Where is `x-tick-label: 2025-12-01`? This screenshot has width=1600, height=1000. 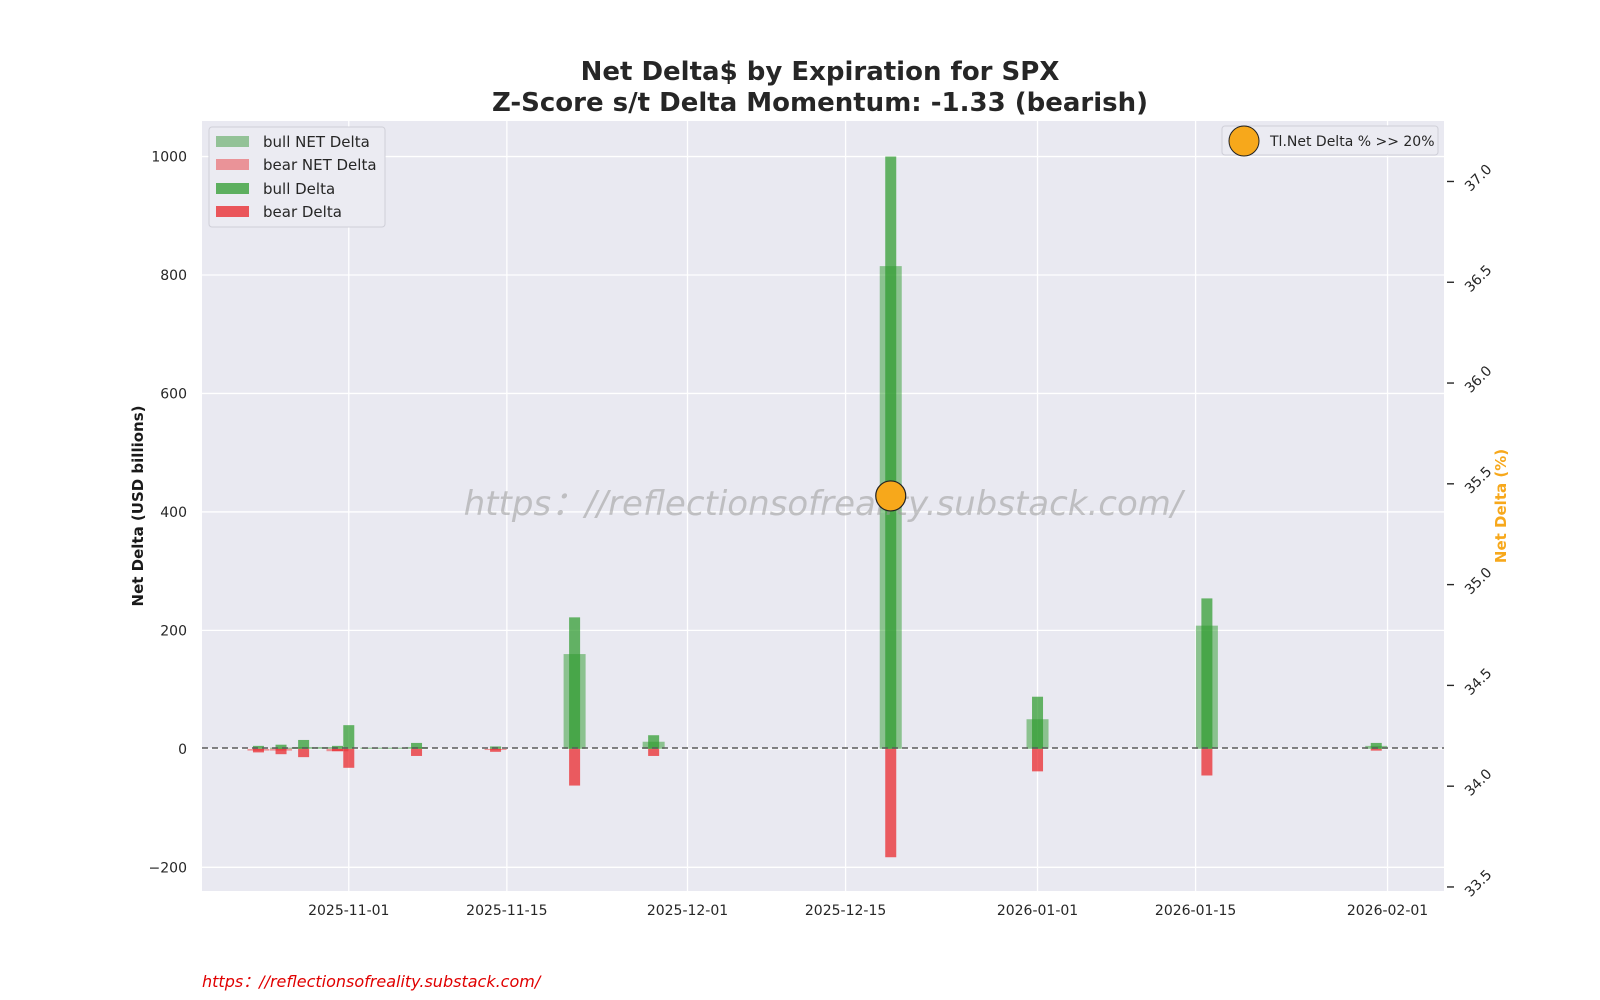 x-tick-label: 2025-12-01 is located at coordinates (687, 911).